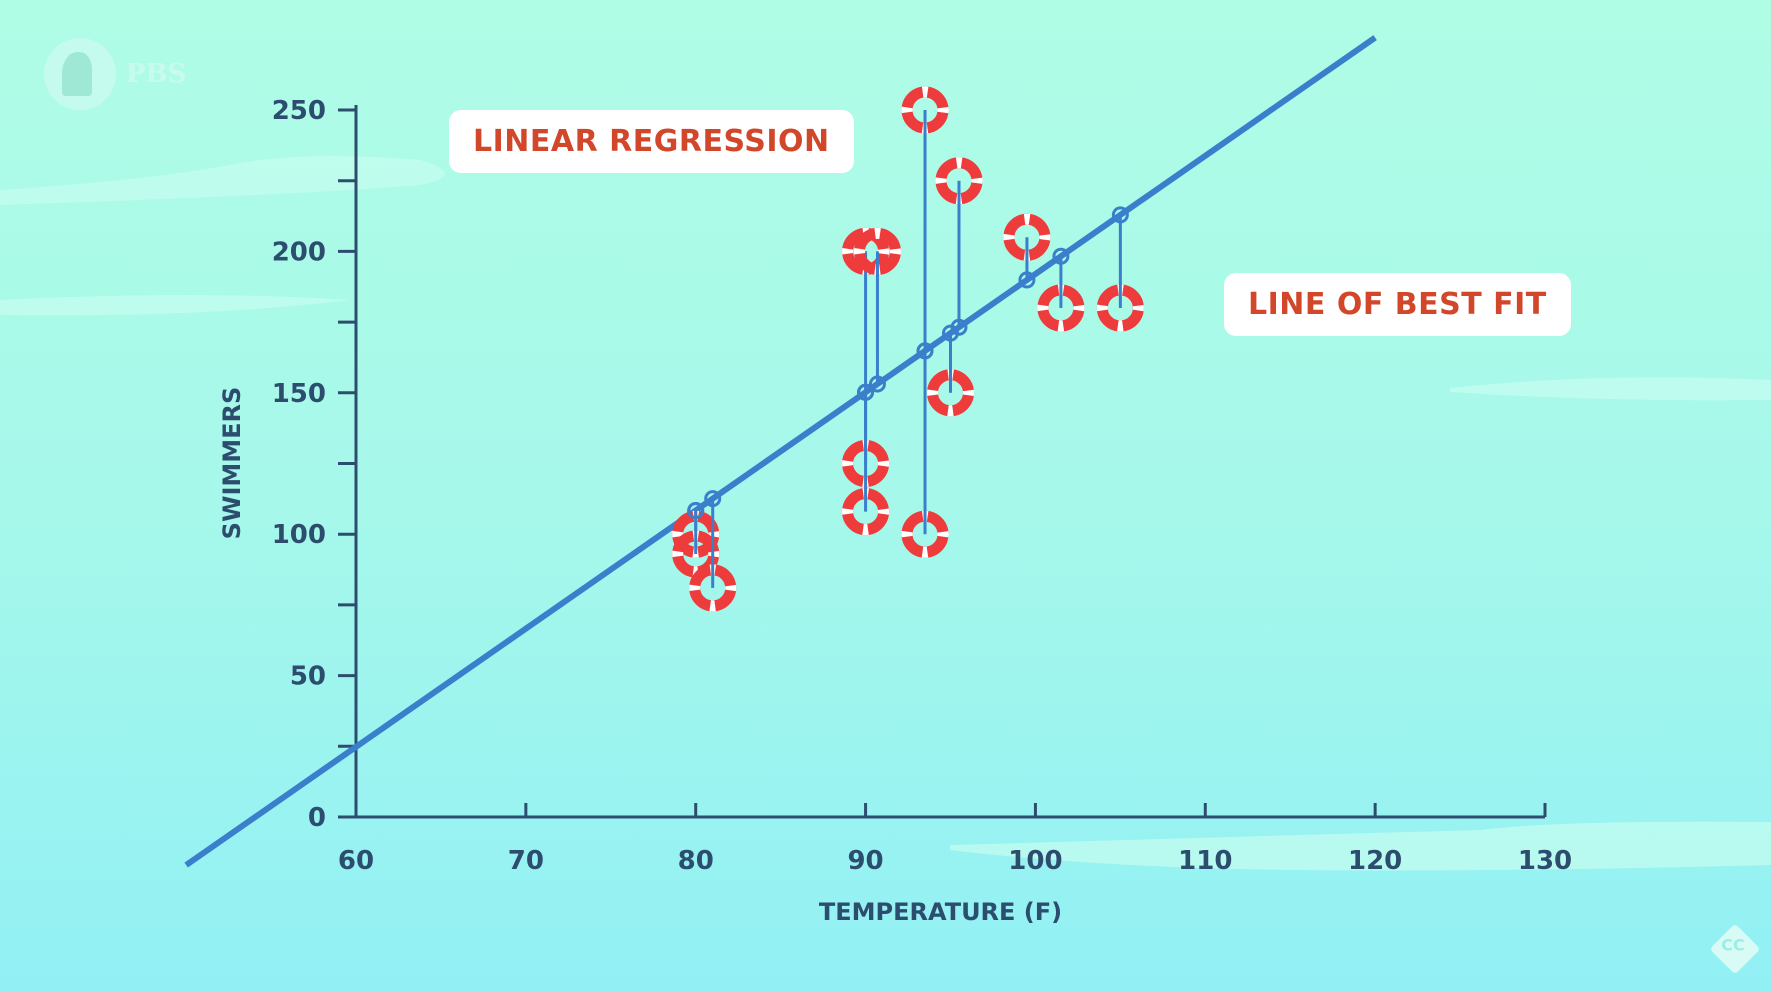  What do you see at coordinates (317, 818) in the screenshot?
I see `y-tick-label: 0` at bounding box center [317, 818].